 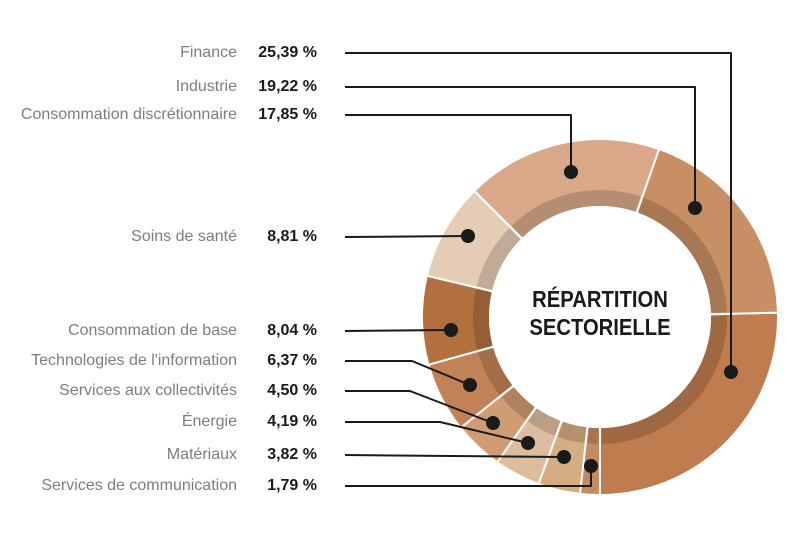 I want to click on sector-label: Technologies de l'information, so click(x=134, y=360).